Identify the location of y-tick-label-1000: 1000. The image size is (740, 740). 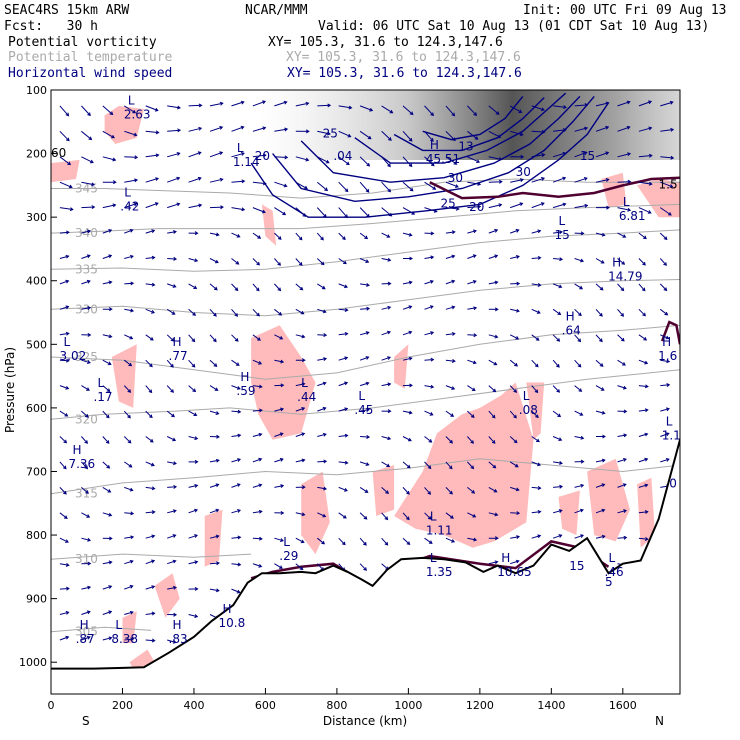
(33, 662).